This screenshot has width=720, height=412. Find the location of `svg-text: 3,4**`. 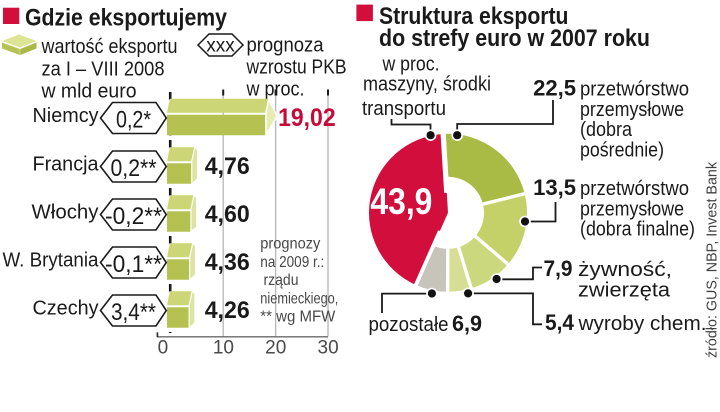

svg-text: 3,4** is located at coordinates (133, 312).